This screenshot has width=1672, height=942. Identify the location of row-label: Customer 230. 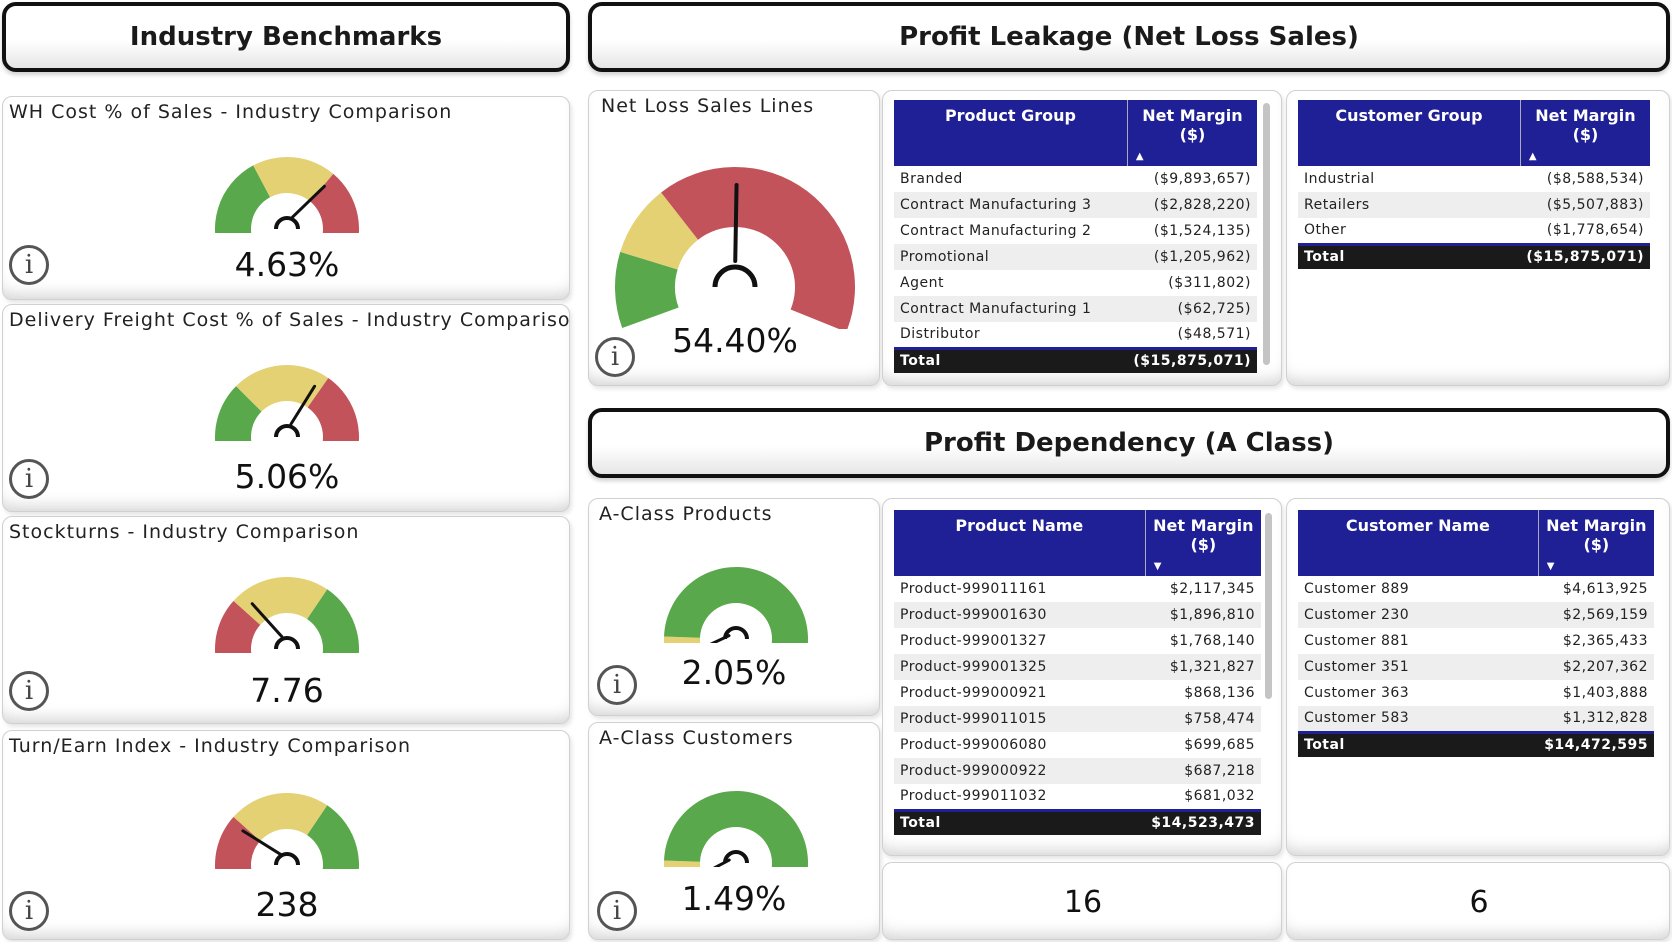
(1418, 615).